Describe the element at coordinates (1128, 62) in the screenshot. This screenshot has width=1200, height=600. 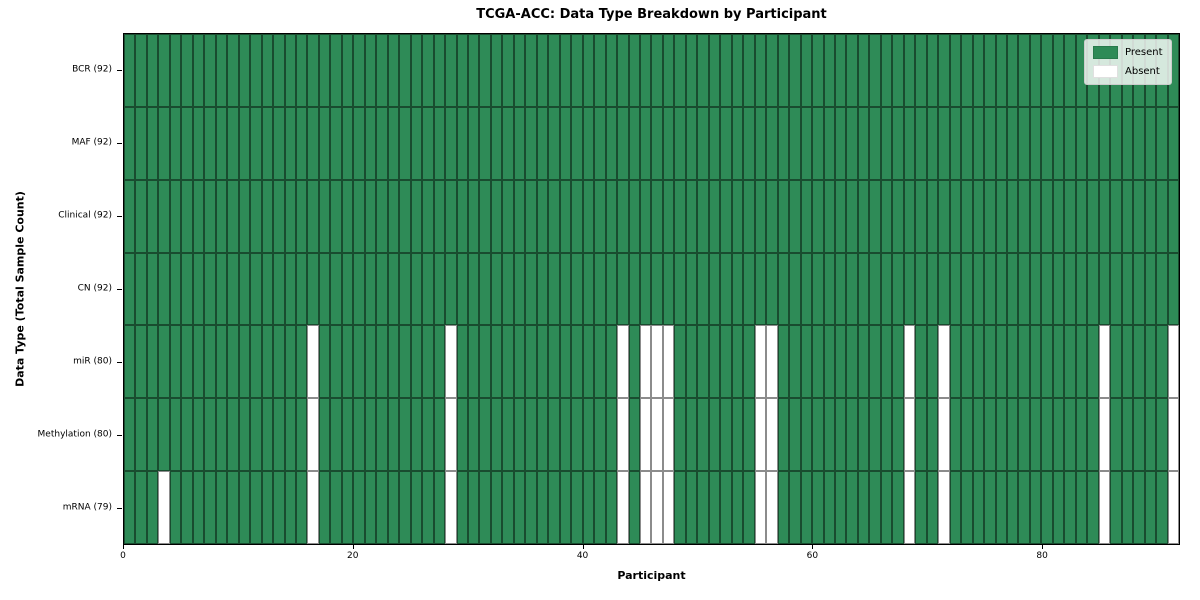
I see `legend: Present Absent` at that location.